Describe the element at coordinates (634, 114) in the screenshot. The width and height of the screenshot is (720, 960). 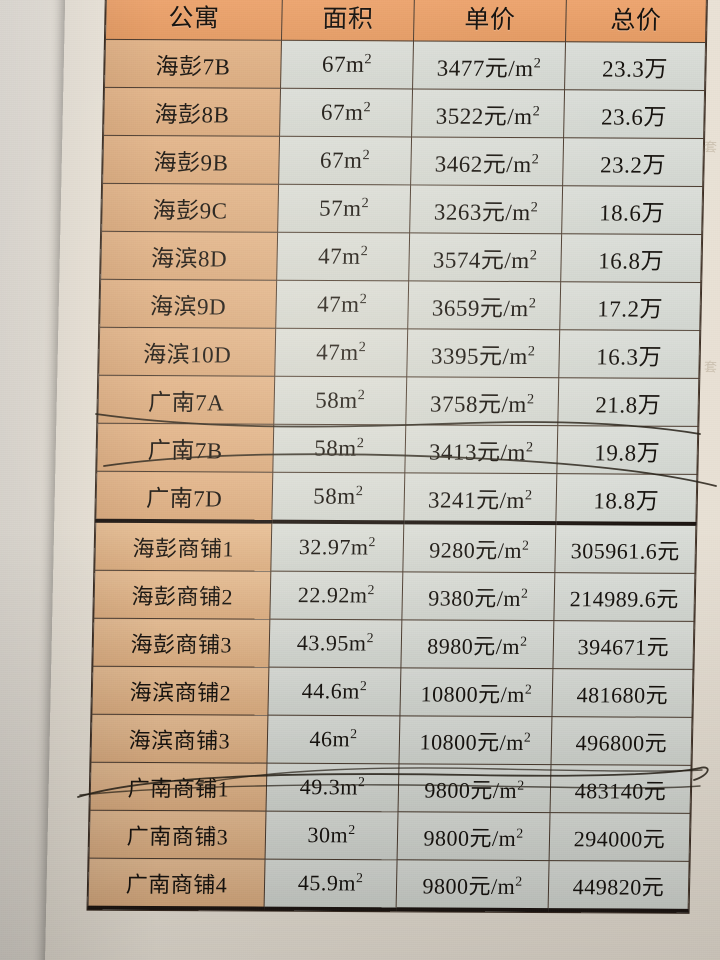
I see `row-total-price-cell: 23.6万` at that location.